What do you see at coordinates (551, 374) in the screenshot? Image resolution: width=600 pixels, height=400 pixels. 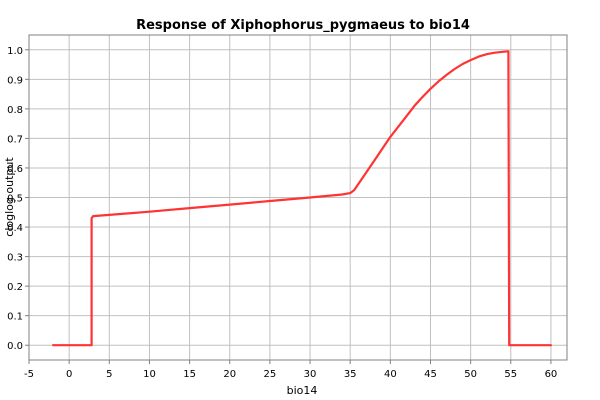 I see `x-tick-label: 60` at bounding box center [551, 374].